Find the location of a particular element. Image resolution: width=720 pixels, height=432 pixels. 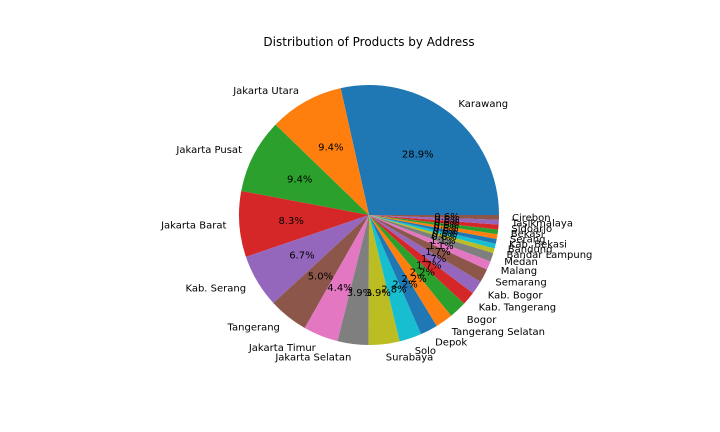

slice-category-label: Jakarta Selatan is located at coordinates (312, 357).